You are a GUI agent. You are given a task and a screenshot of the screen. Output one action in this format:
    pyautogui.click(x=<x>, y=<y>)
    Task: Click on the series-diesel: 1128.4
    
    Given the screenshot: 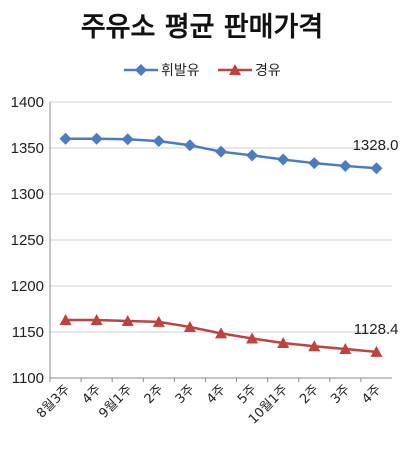 What is the action you would take?
    pyautogui.click(x=229, y=335)
    